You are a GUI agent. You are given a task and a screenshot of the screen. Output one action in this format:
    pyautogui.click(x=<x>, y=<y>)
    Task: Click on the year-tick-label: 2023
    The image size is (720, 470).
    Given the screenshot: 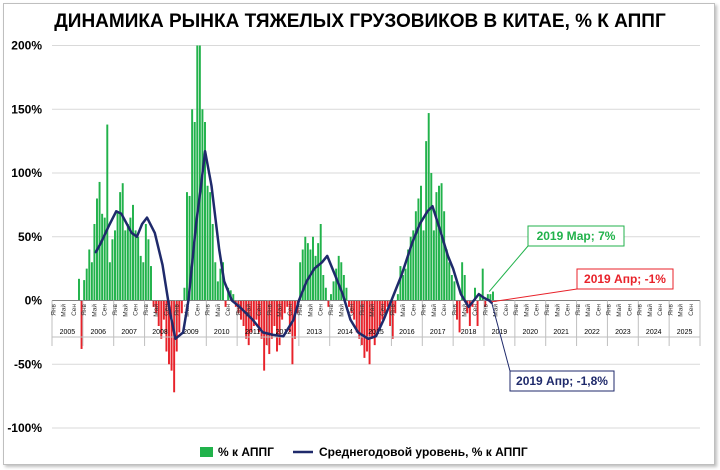 What is the action you would take?
    pyautogui.click(x=623, y=332)
    